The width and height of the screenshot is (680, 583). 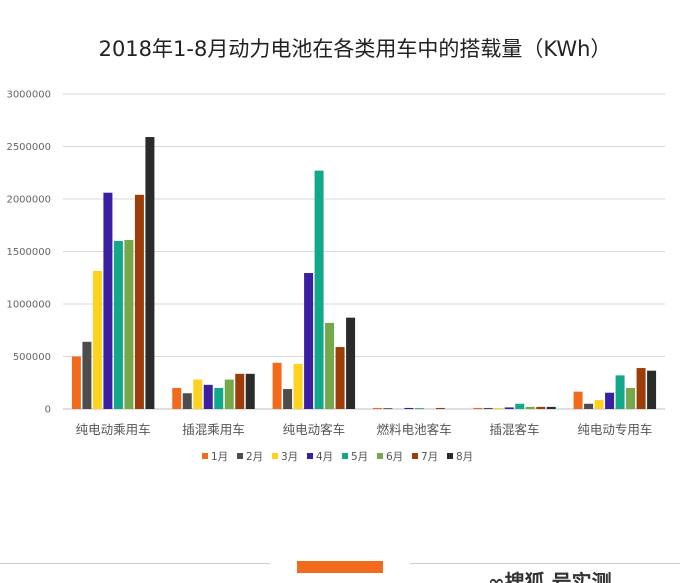 I want to click on chart-title: 2018年1-8月动力电池在各类用车中的搭载量（KWh）, so click(x=355, y=49).